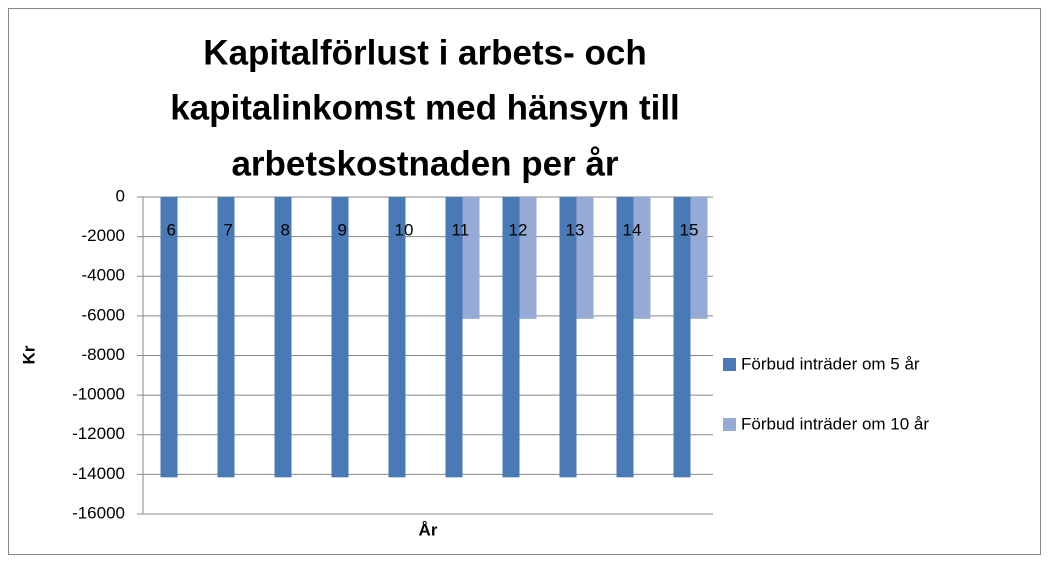 This screenshot has height=563, width=1049. What do you see at coordinates (103, 235) in the screenshot?
I see `y-tick-label: -2000` at bounding box center [103, 235].